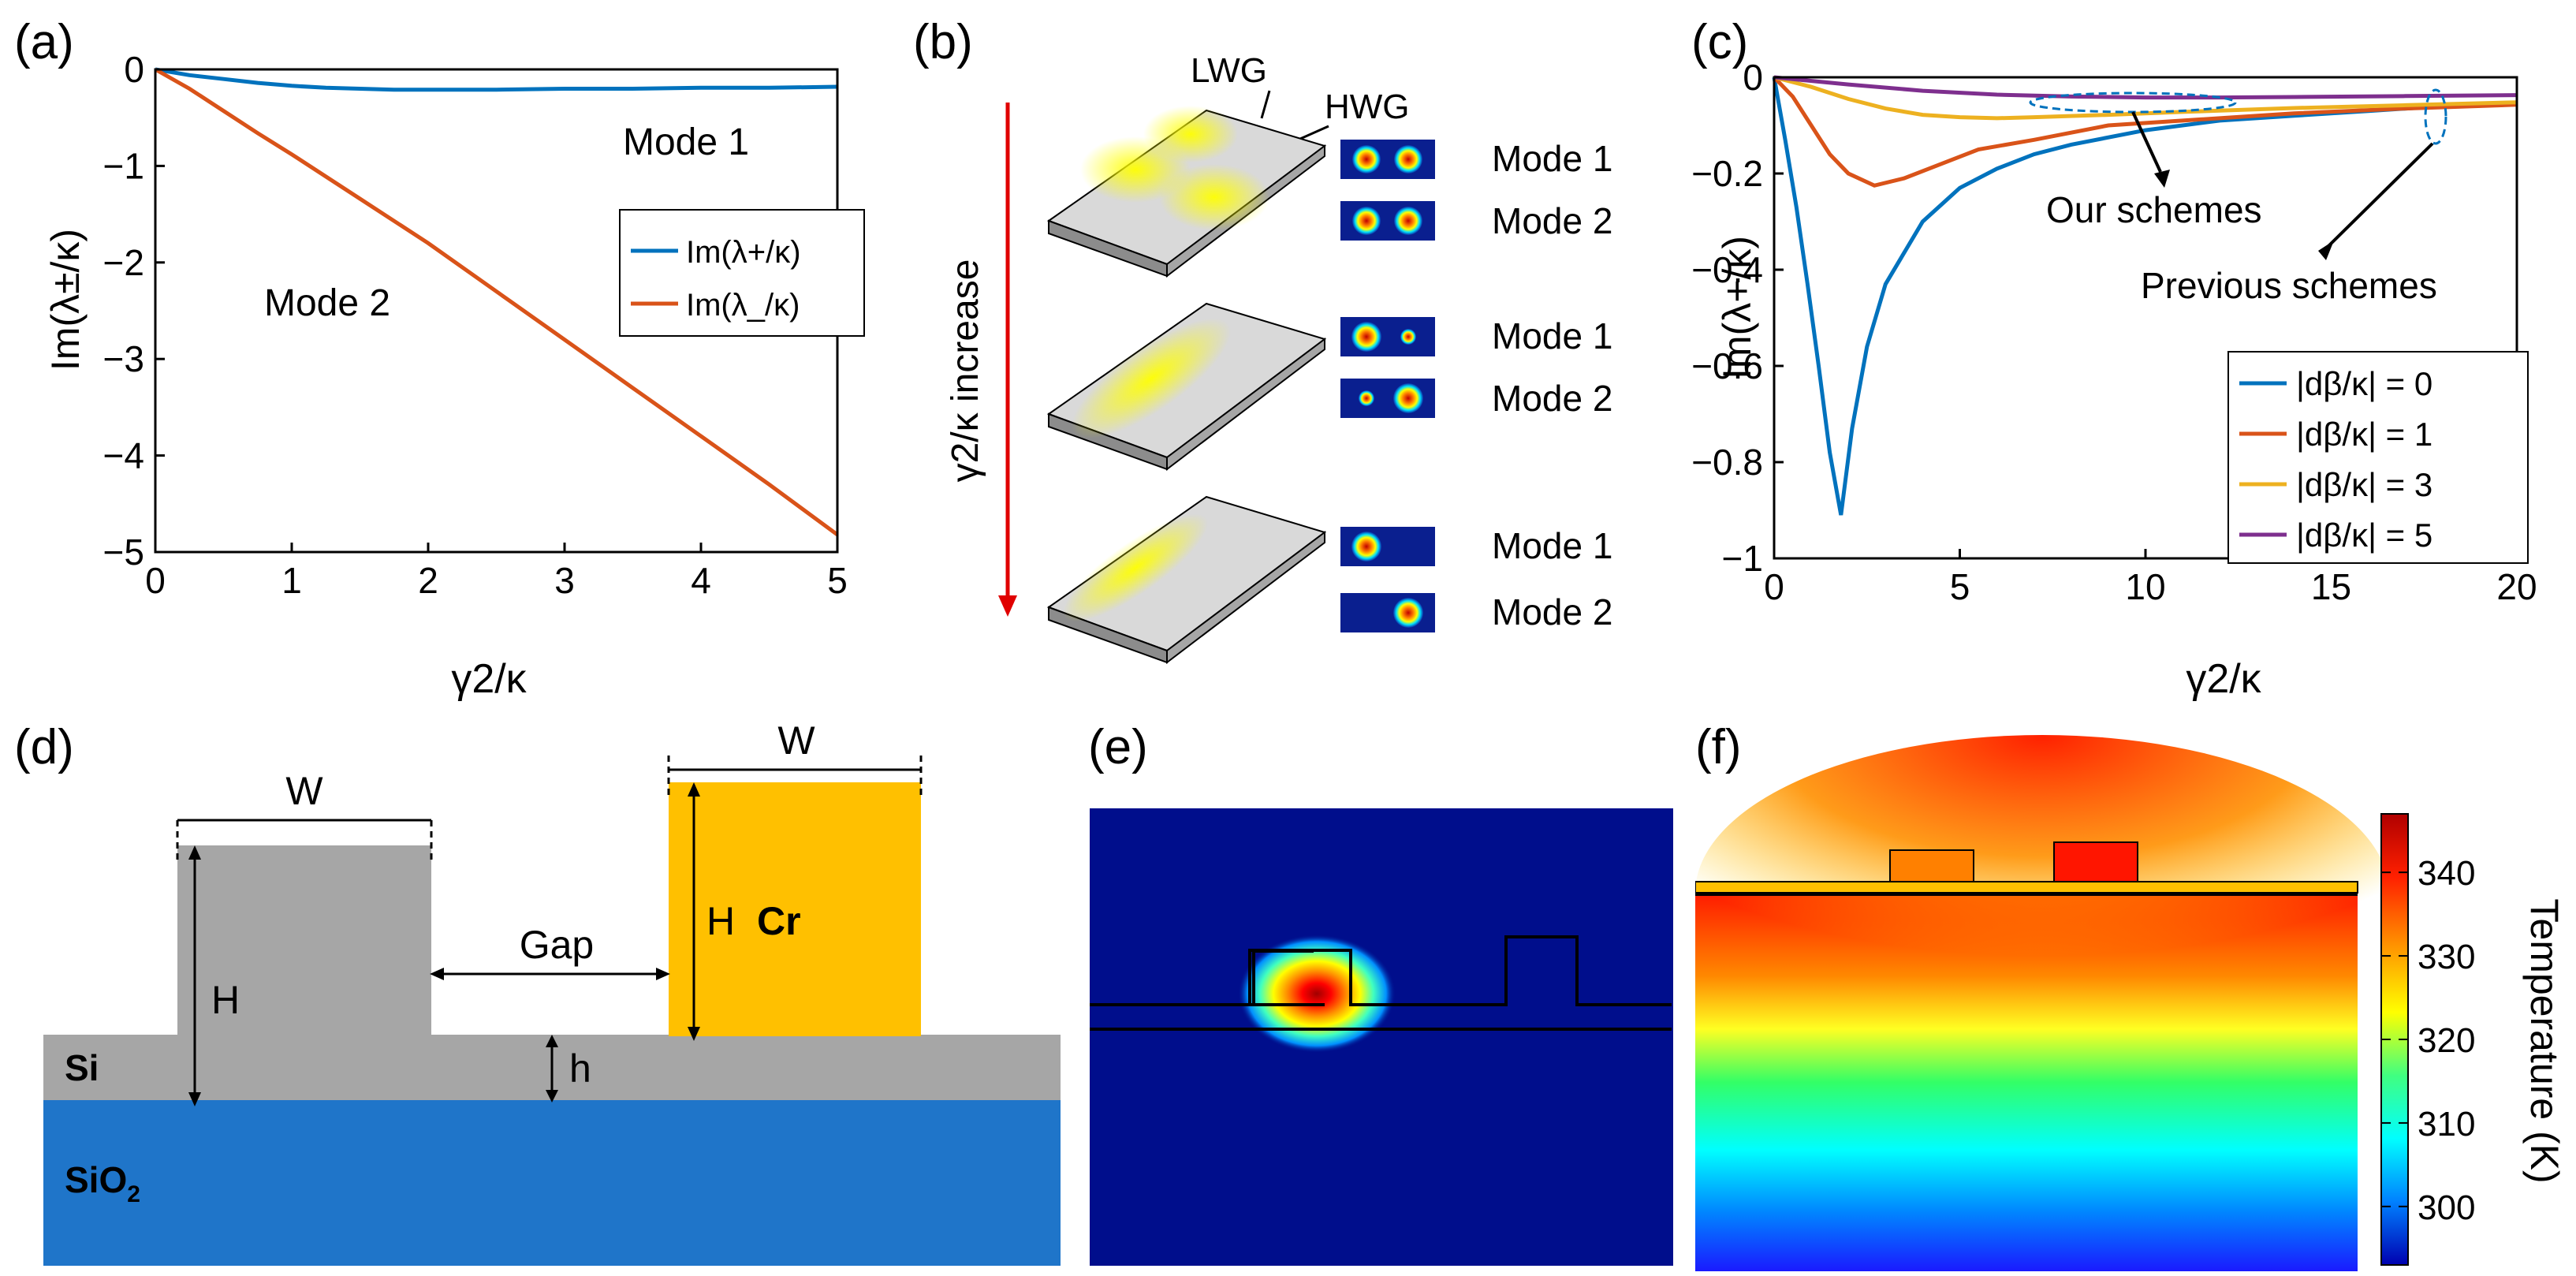 Image resolution: width=2576 pixels, height=1276 pixels. What do you see at coordinates (489, 679) in the screenshot?
I see `chart-a-xlabel: γ2/κ` at bounding box center [489, 679].